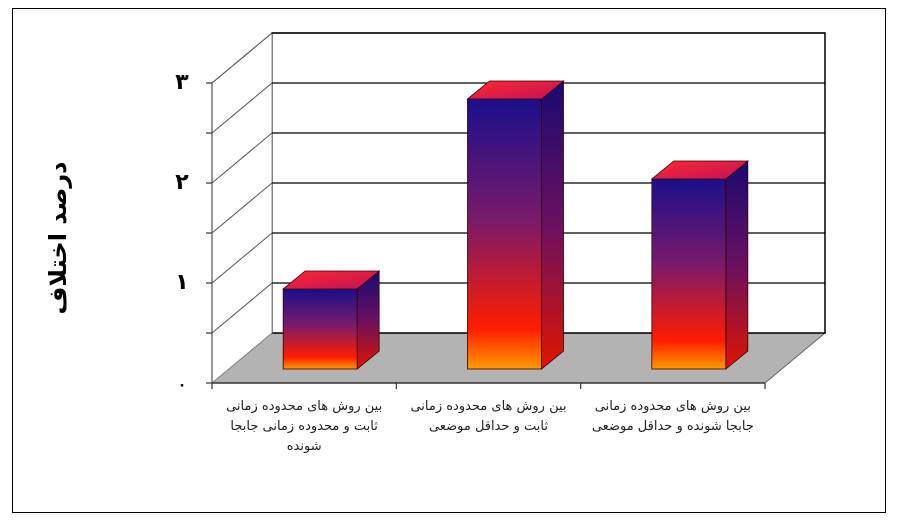  What do you see at coordinates (181, 282) in the screenshot?
I see `y-tick-label: ۱` at bounding box center [181, 282].